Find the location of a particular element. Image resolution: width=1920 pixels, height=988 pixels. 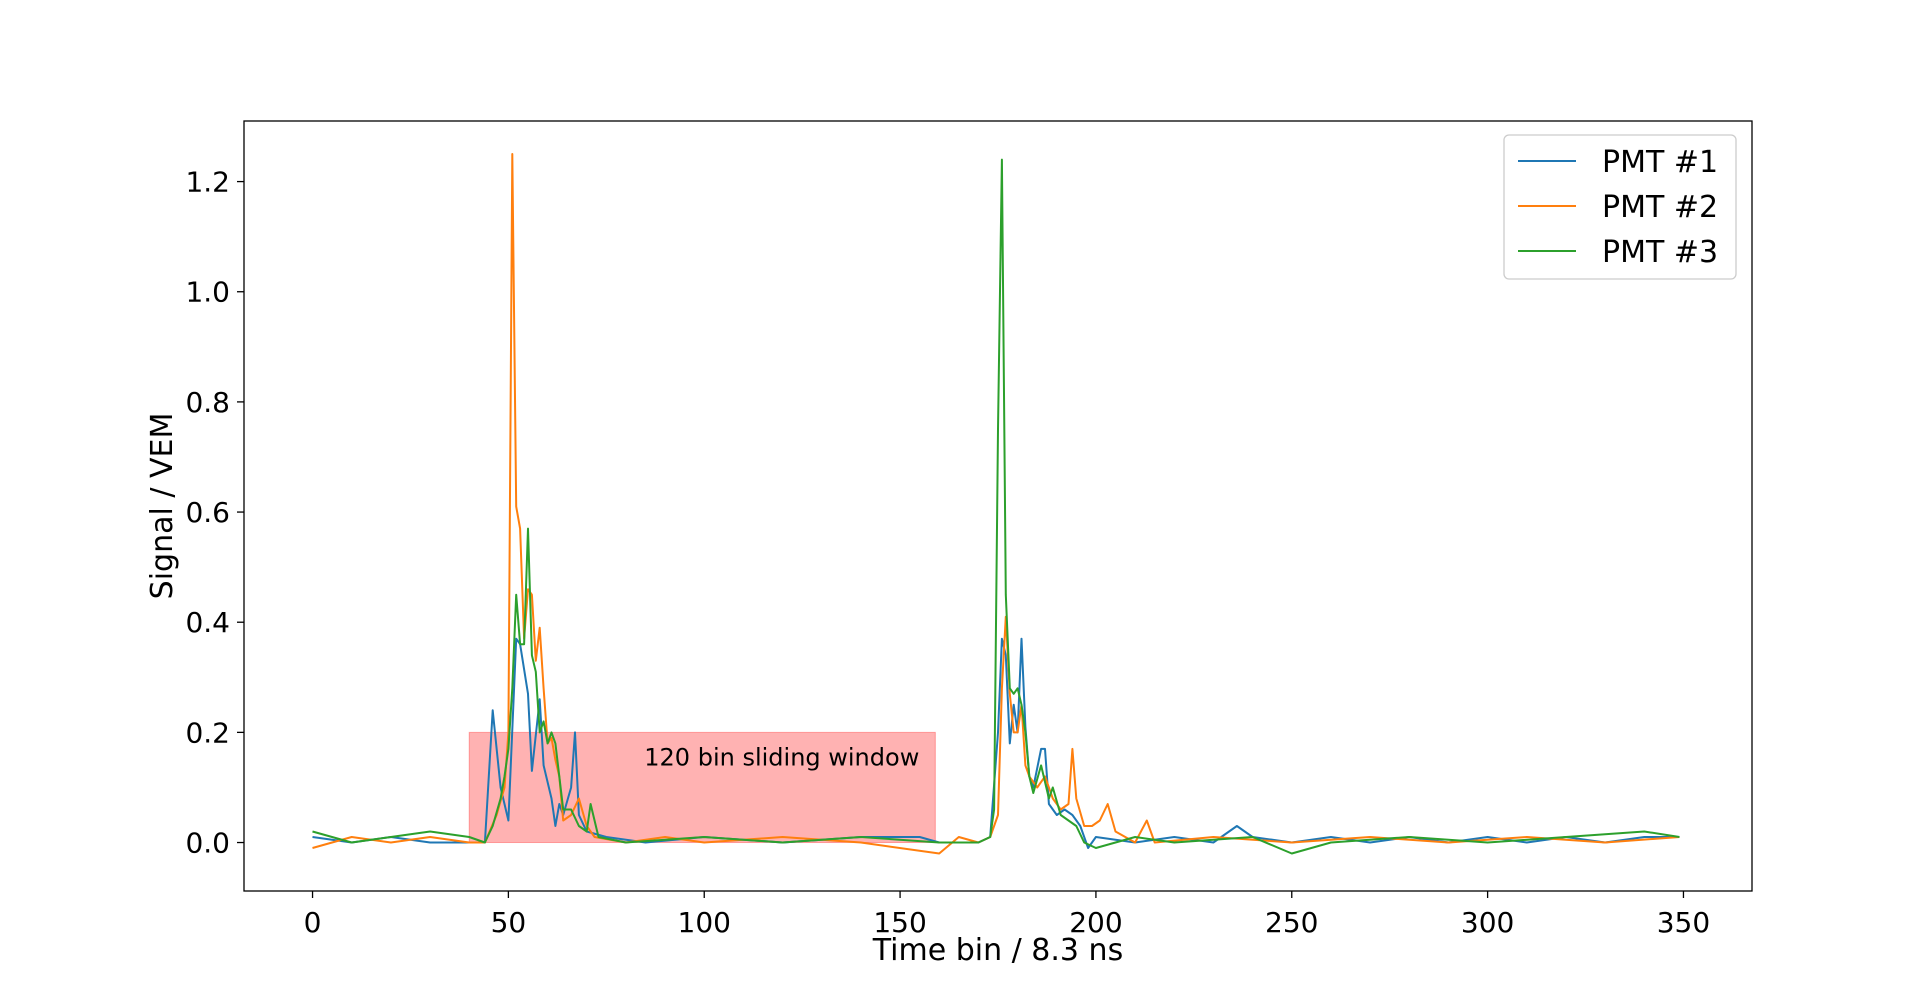

sliding-window-rect is located at coordinates (702, 787).